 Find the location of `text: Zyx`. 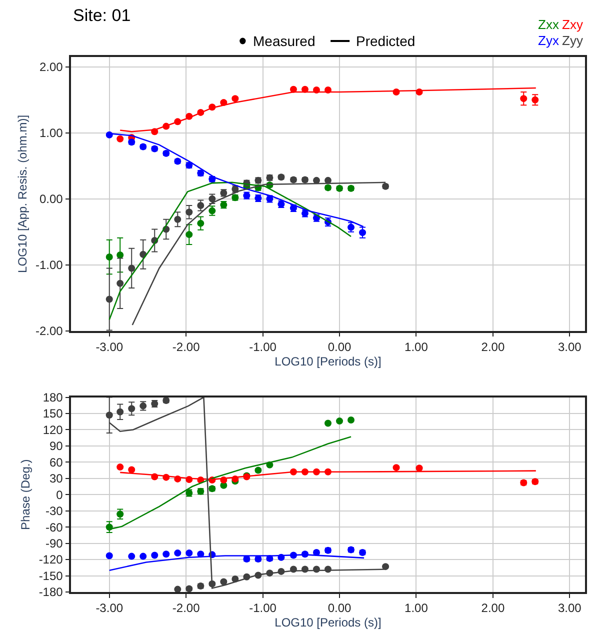

text: Zyx is located at coordinates (549, 40).